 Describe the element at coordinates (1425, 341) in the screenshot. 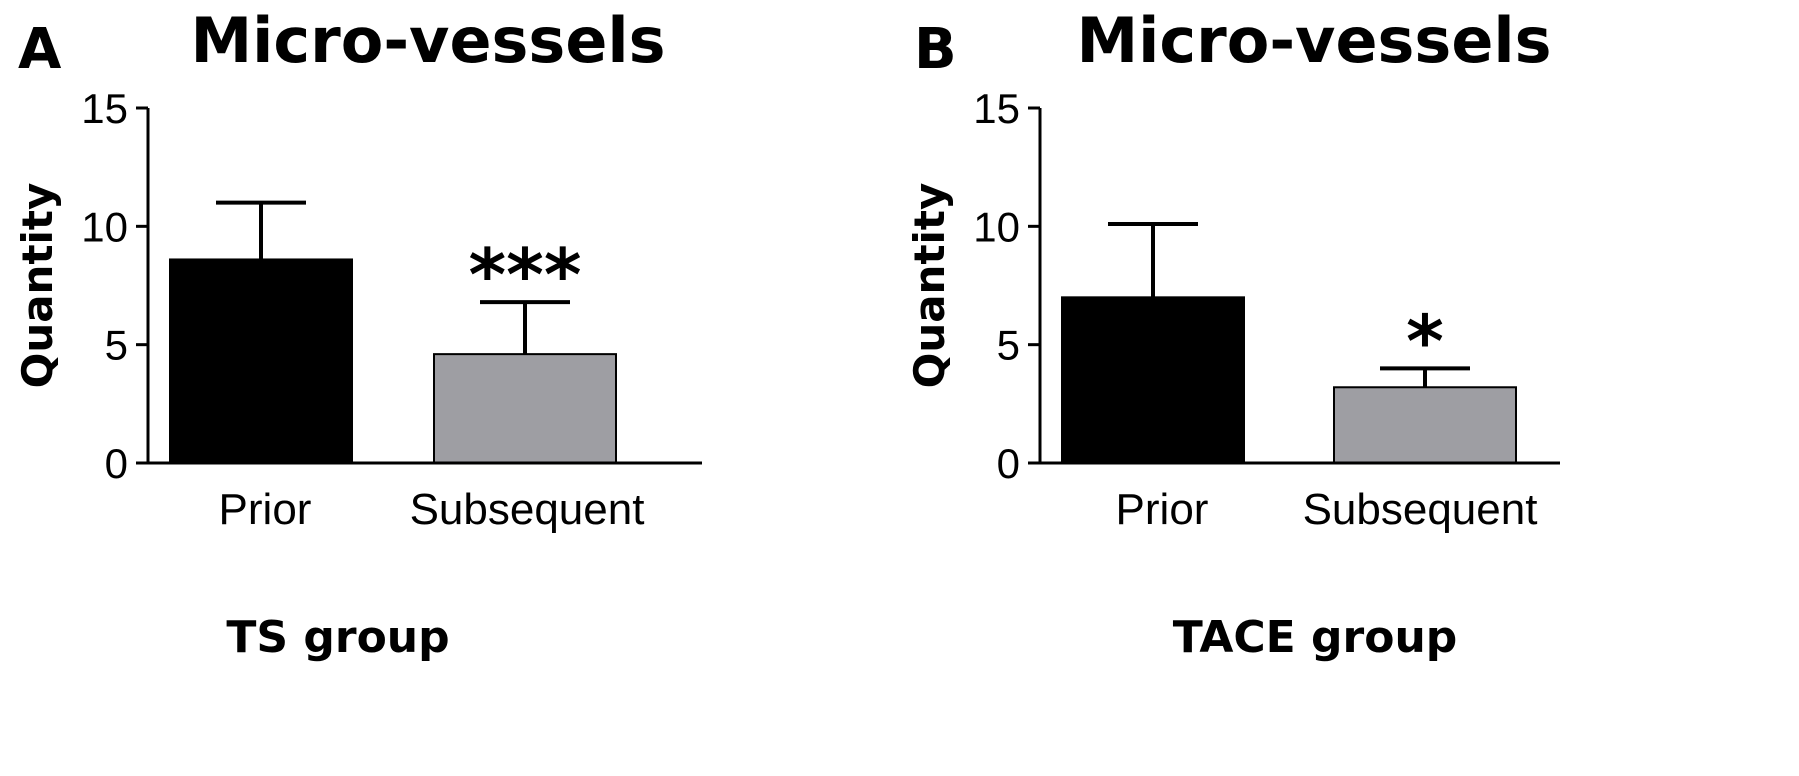

I see `significance-marker: *` at that location.